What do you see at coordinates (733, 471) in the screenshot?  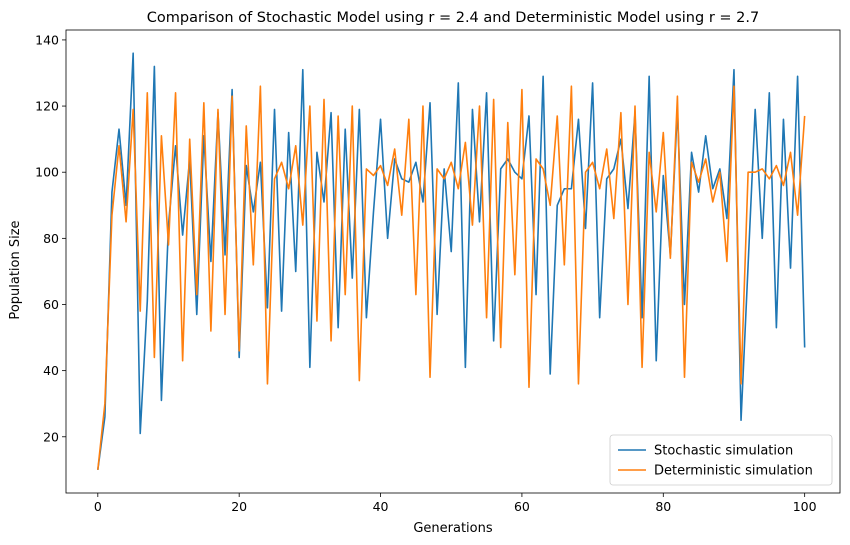 I see `legend-label: Deterministic simulation` at bounding box center [733, 471].